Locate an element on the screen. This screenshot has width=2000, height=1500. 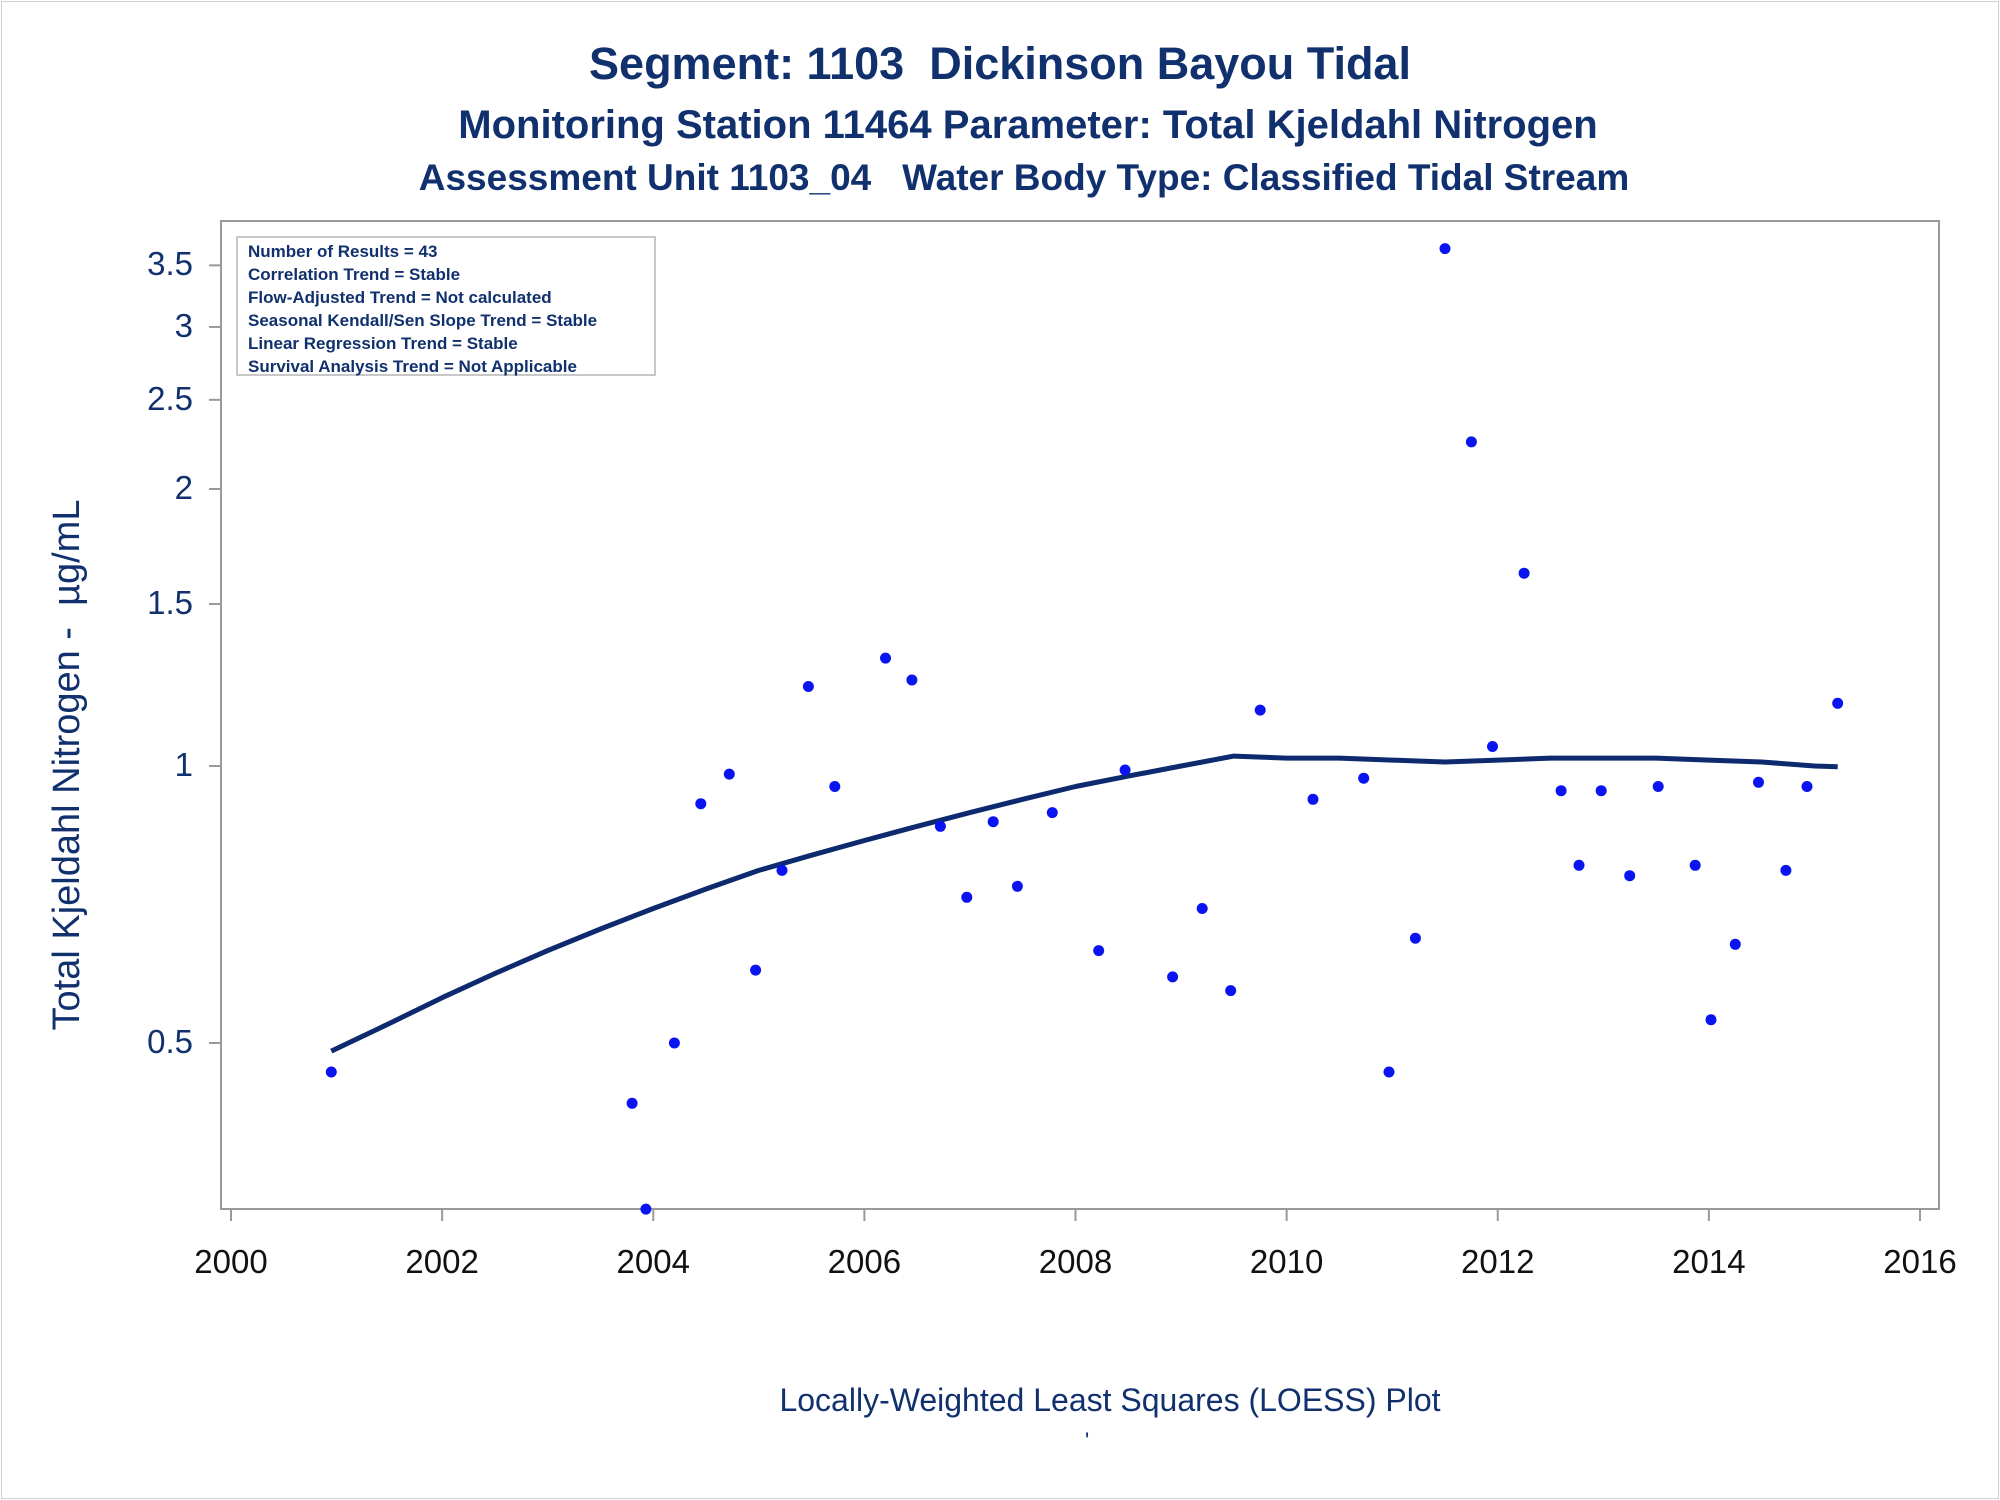
footnote-mark: ' is located at coordinates (1087, 1440).